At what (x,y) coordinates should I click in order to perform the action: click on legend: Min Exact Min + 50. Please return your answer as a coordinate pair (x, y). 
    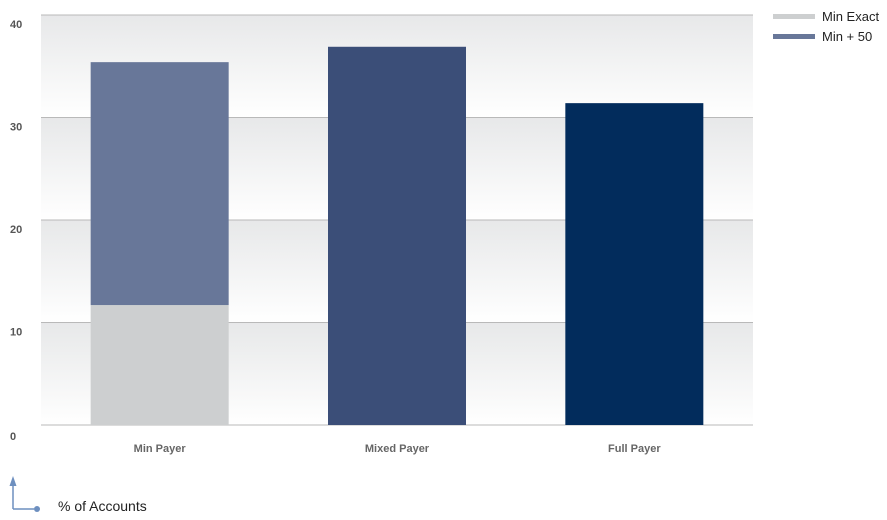
    Looking at the image, I should click on (826, 26).